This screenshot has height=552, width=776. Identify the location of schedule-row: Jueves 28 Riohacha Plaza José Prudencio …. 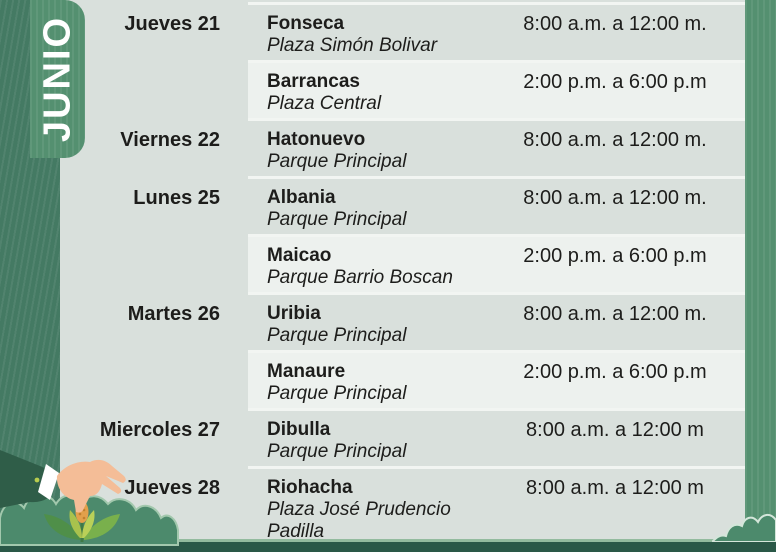
(388, 504).